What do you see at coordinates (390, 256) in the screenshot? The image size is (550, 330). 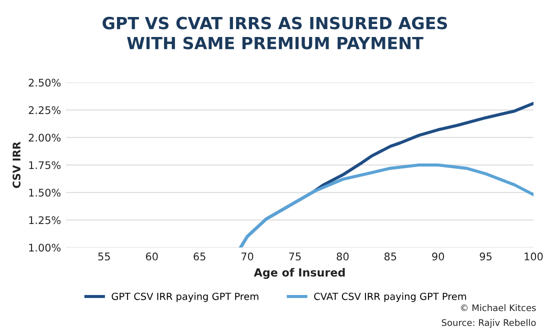 I see `x-tick-label: 85` at bounding box center [390, 256].